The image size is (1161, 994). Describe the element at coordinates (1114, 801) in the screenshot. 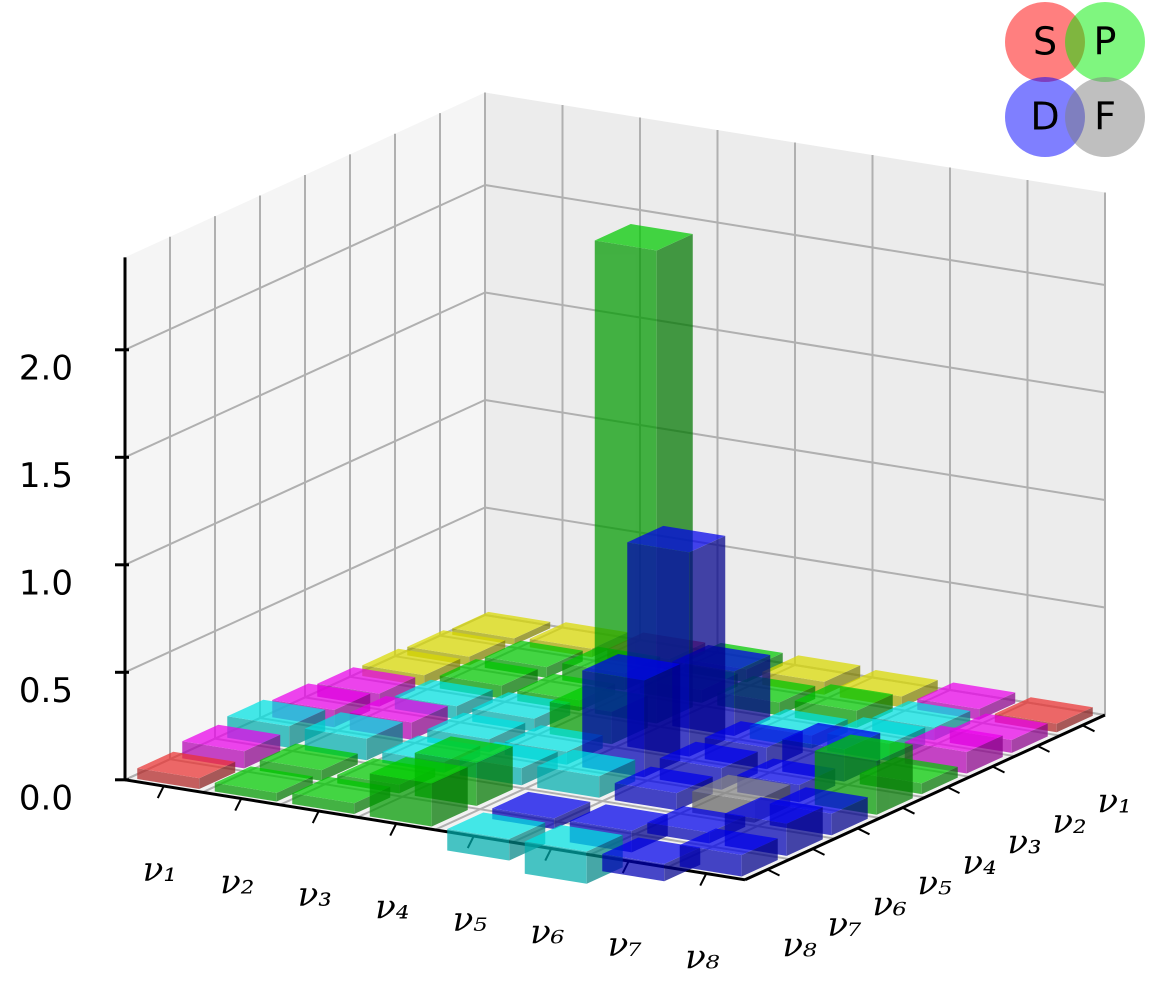

I see `y-tick-label: ν₁` at that location.